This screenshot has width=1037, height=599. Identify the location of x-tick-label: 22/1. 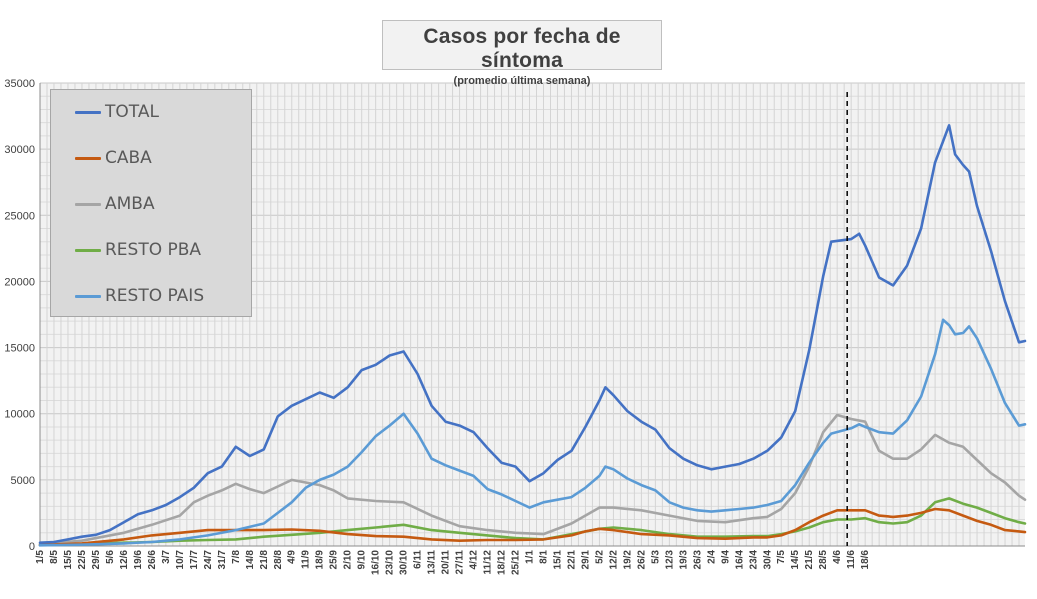
(571, 560).